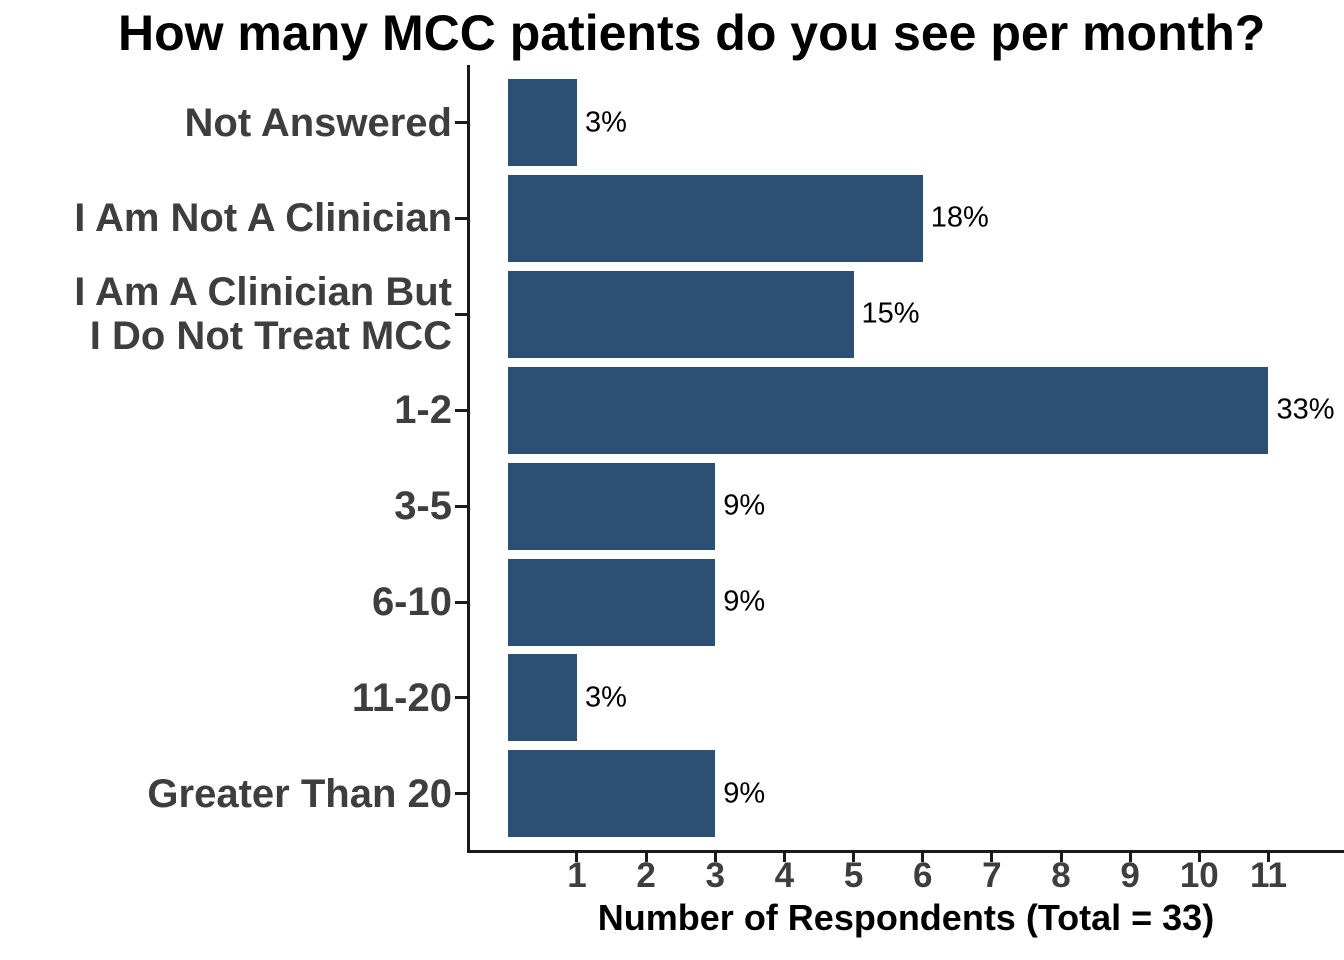 The image size is (1344, 960). What do you see at coordinates (263, 218) in the screenshot?
I see `category-label: I Am Not A Clinician` at bounding box center [263, 218].